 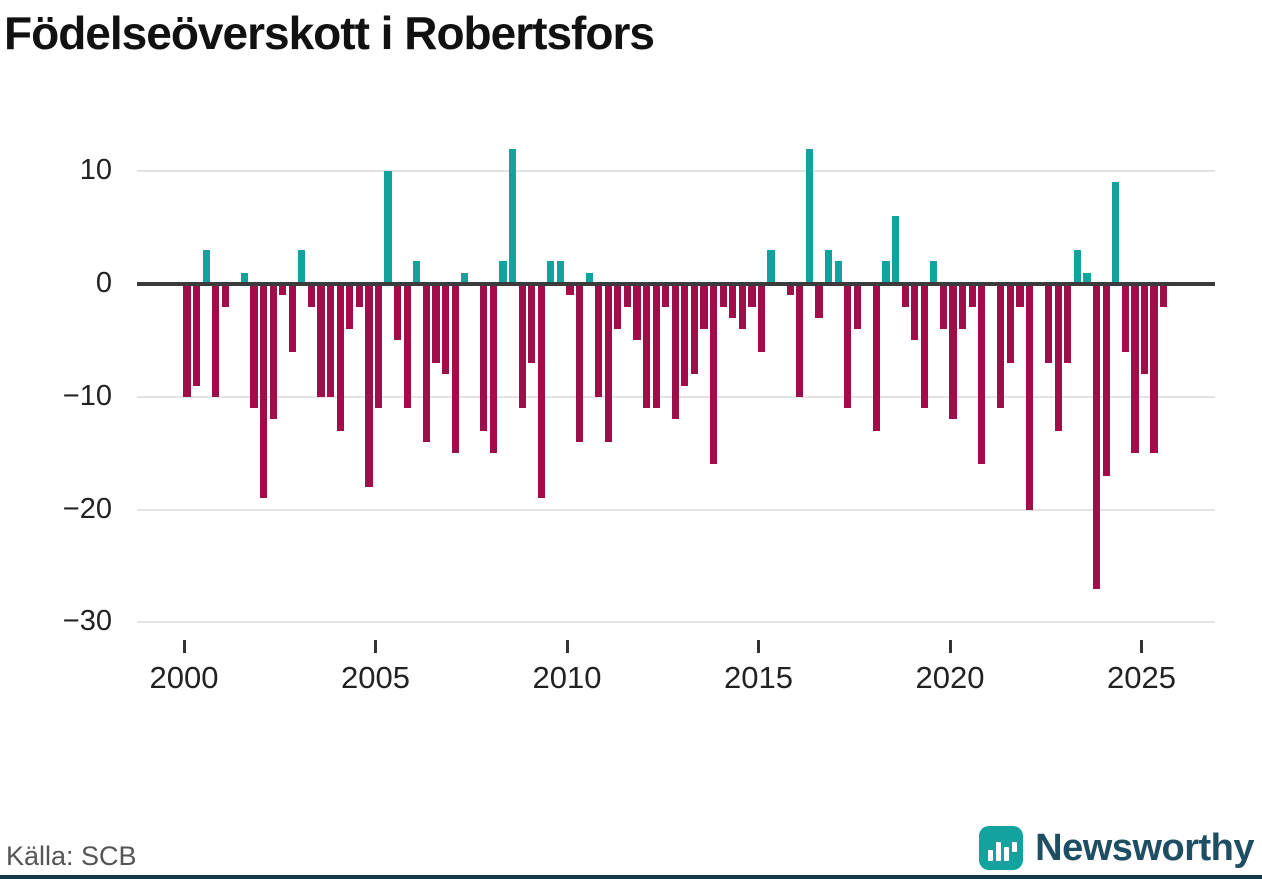 What do you see at coordinates (359, 295) in the screenshot?
I see `bar-2004-q3` at bounding box center [359, 295].